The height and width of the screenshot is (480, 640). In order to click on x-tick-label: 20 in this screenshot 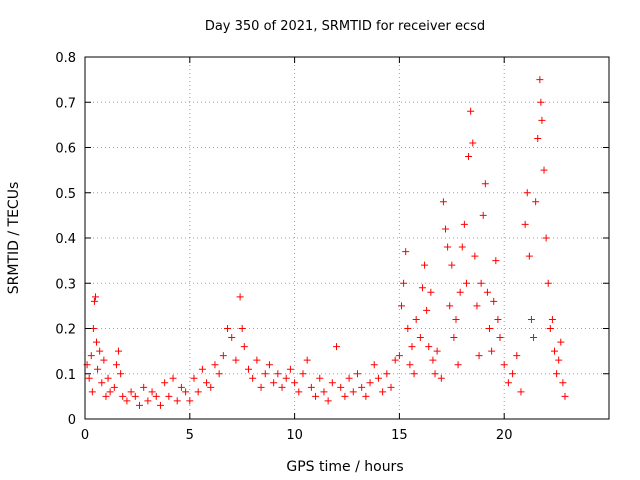, I will do `click(504, 435)`.